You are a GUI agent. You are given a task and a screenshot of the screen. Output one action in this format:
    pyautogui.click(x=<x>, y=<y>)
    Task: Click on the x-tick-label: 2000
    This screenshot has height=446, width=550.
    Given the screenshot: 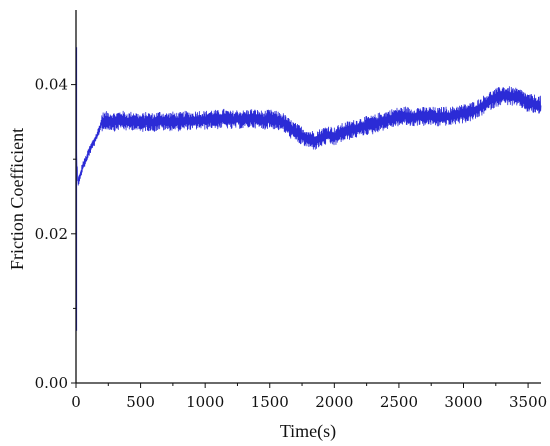 What is the action you would take?
    pyautogui.click(x=334, y=402)
    